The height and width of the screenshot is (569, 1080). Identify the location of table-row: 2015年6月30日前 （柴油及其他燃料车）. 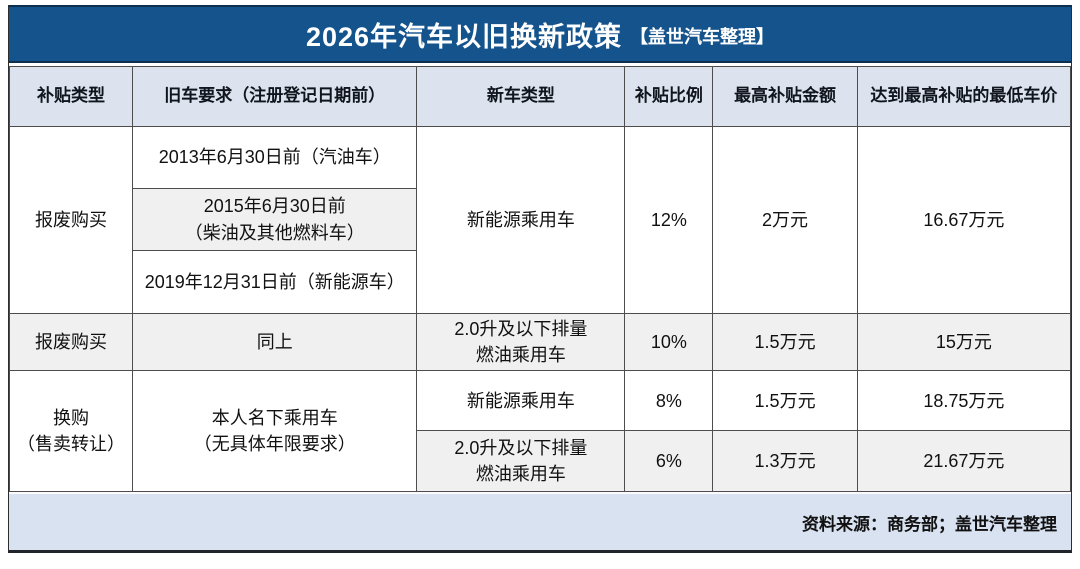
(540, 219).